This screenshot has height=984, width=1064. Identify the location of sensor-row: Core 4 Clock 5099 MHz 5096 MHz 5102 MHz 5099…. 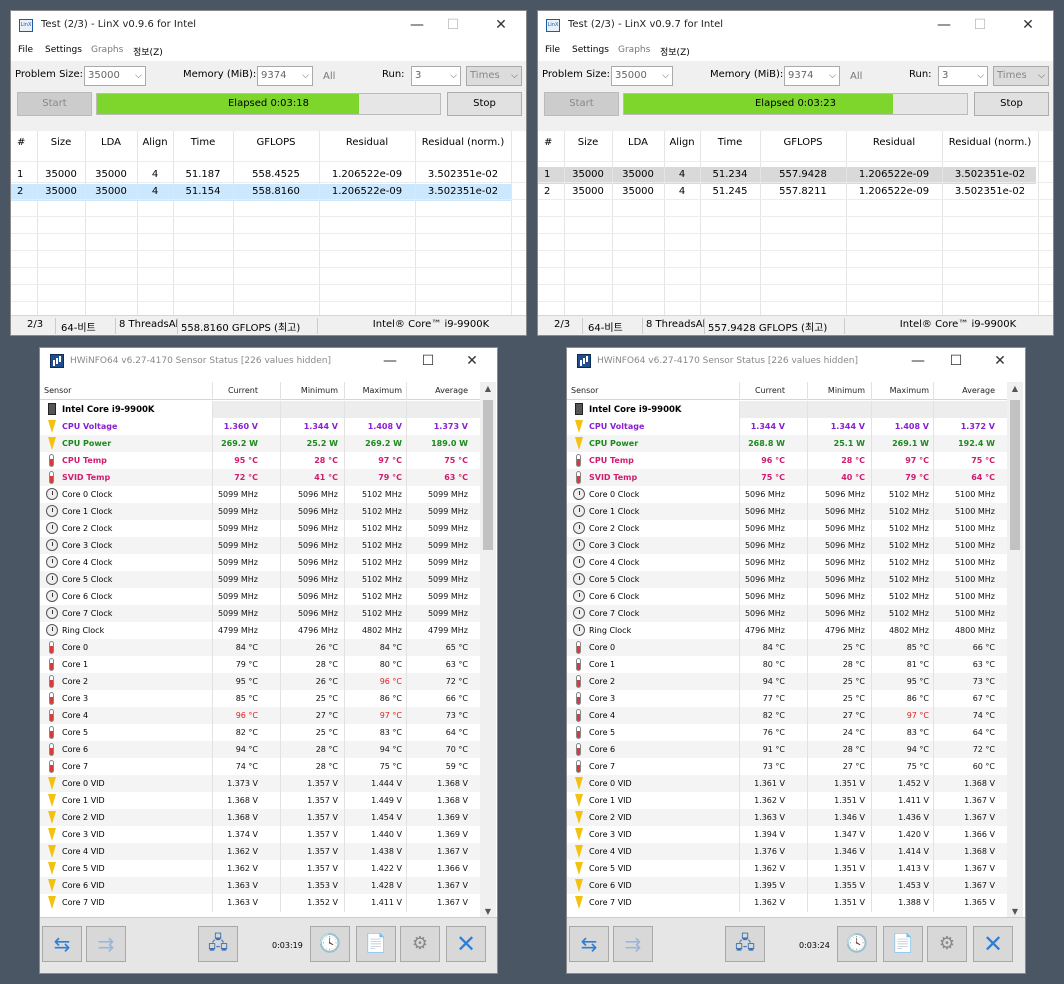
(260, 562).